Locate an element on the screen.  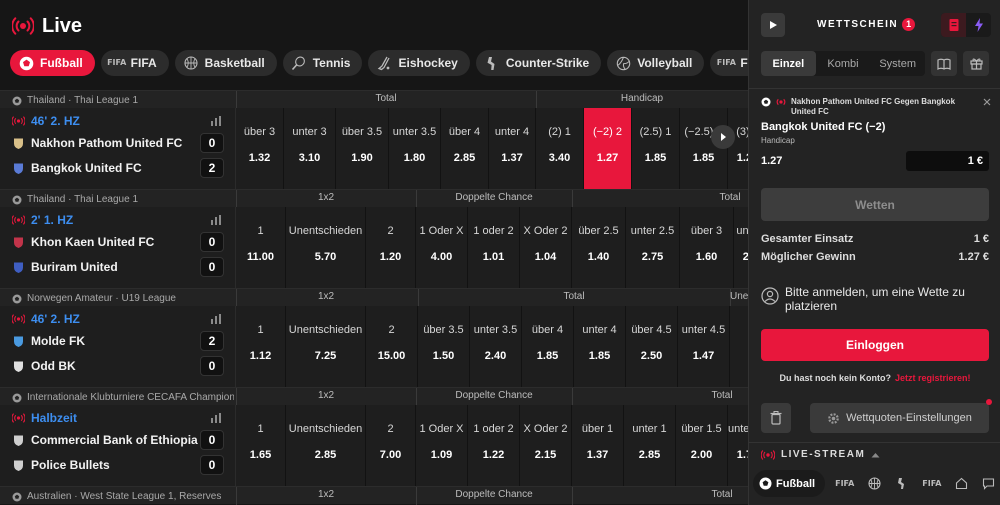
odds-label: 2 is located at coordinates (390, 231).